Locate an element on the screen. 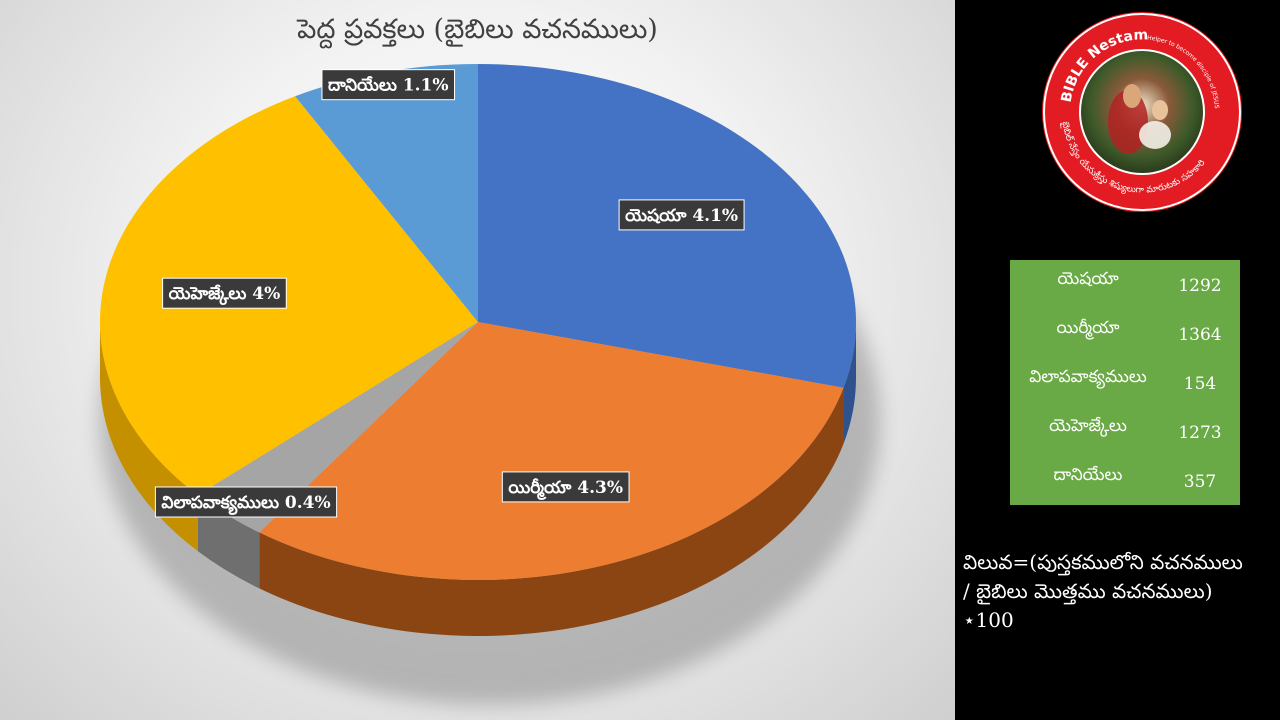 Image resolution: width=1280 pixels, height=720 pixels. data-label-text-4: దానియేలు 1.1% is located at coordinates (388, 86).